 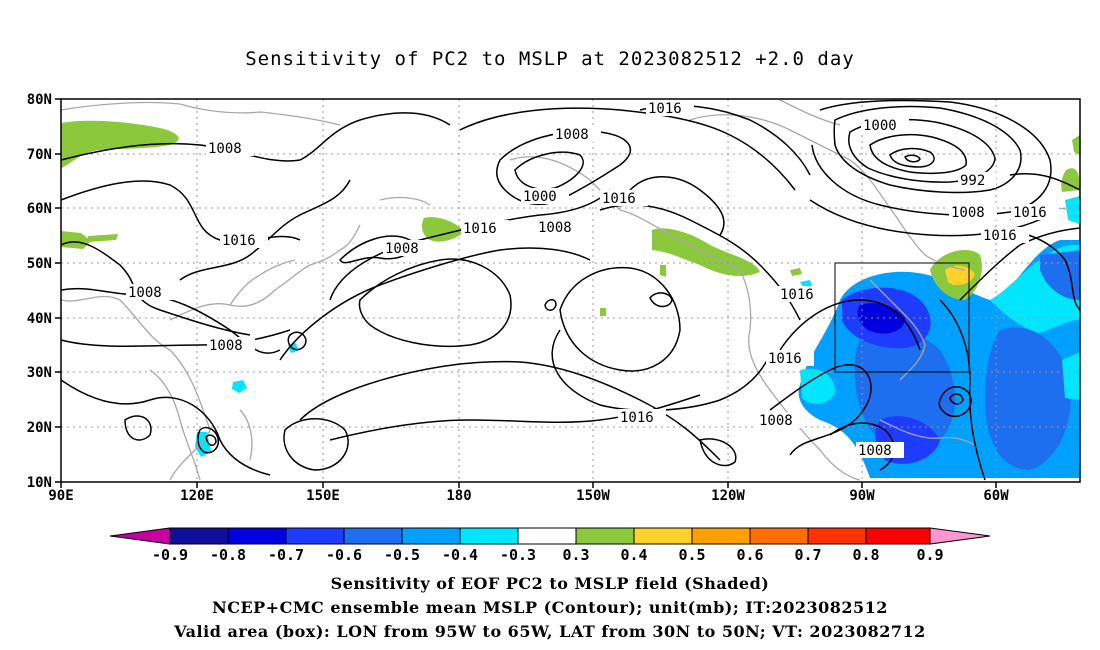 What do you see at coordinates (960, 536) in the screenshot?
I see `colorbar-right-arrow` at bounding box center [960, 536].